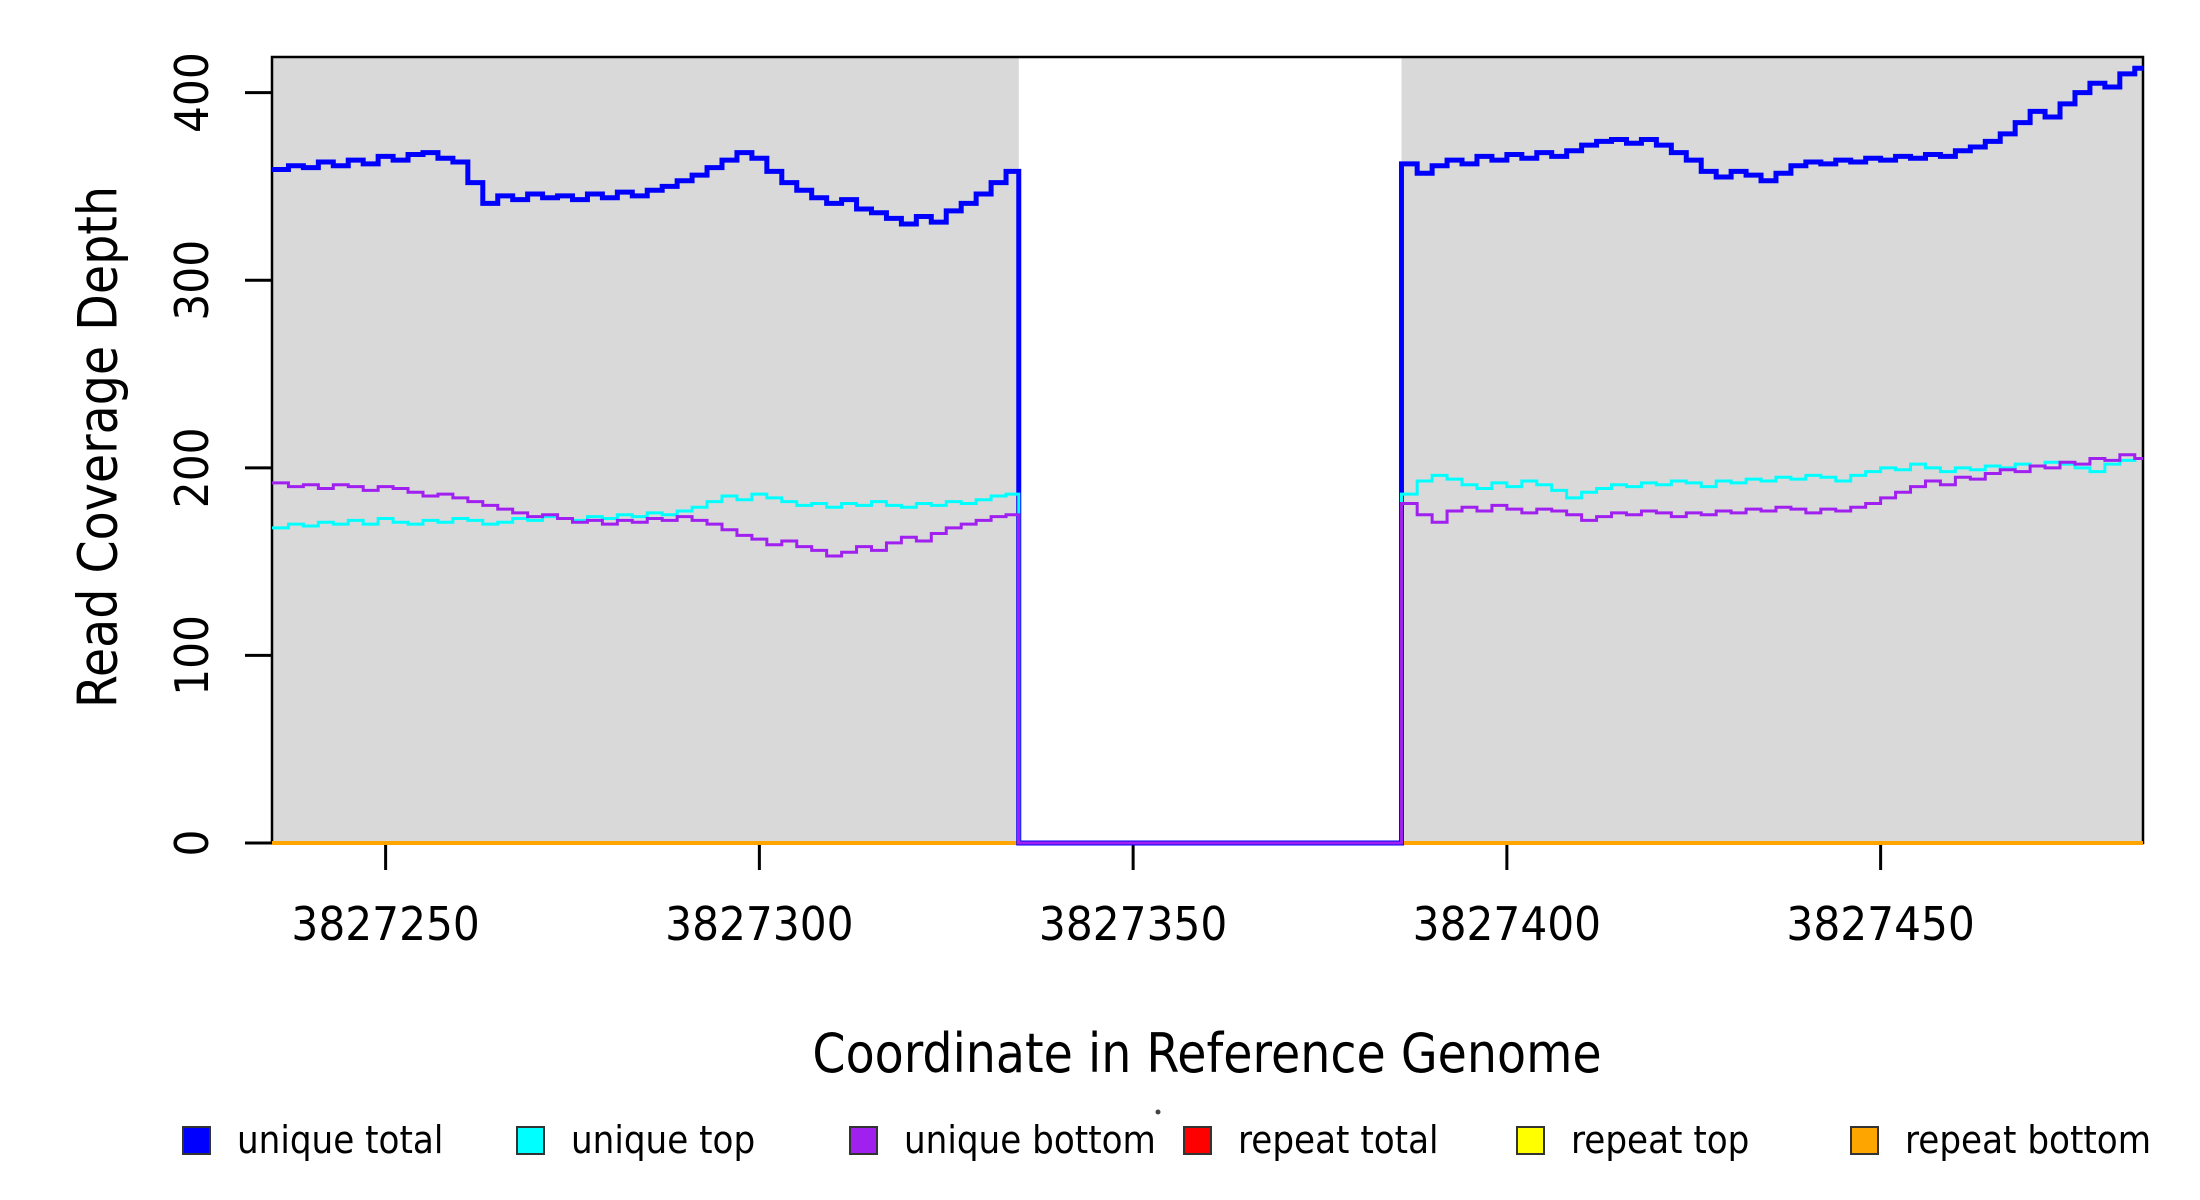  I want to click on y-tick-label: 0, so click(192, 843).